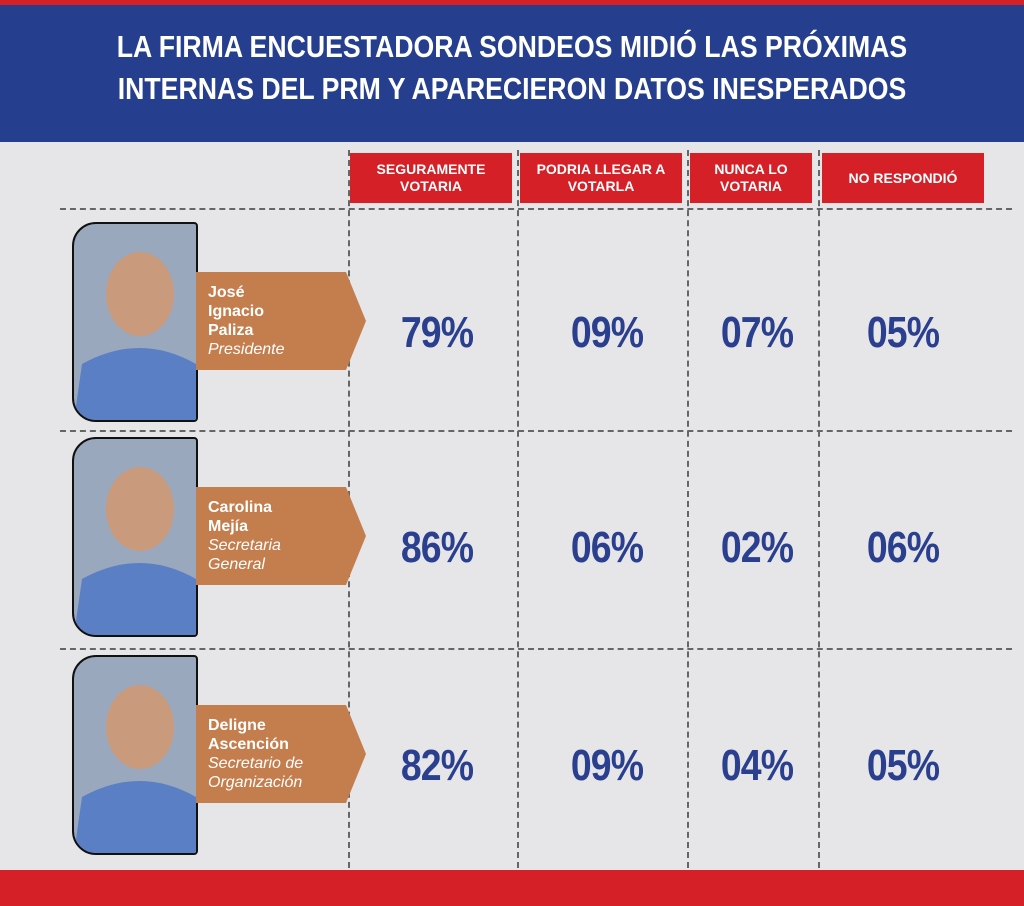 This screenshot has width=1024, height=906. I want to click on candidate-role: Organización, so click(255, 782).